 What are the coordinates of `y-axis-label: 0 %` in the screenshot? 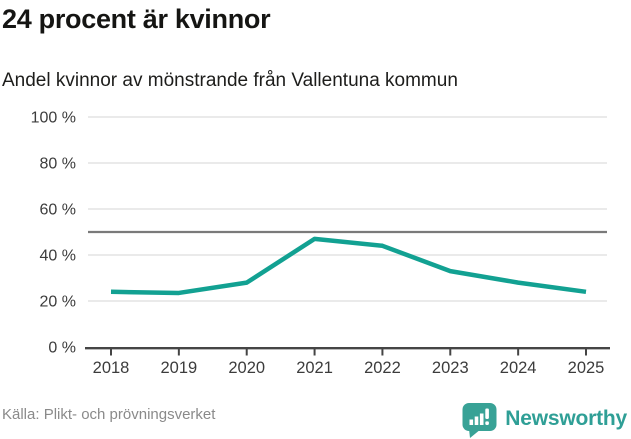 It's located at (62, 348).